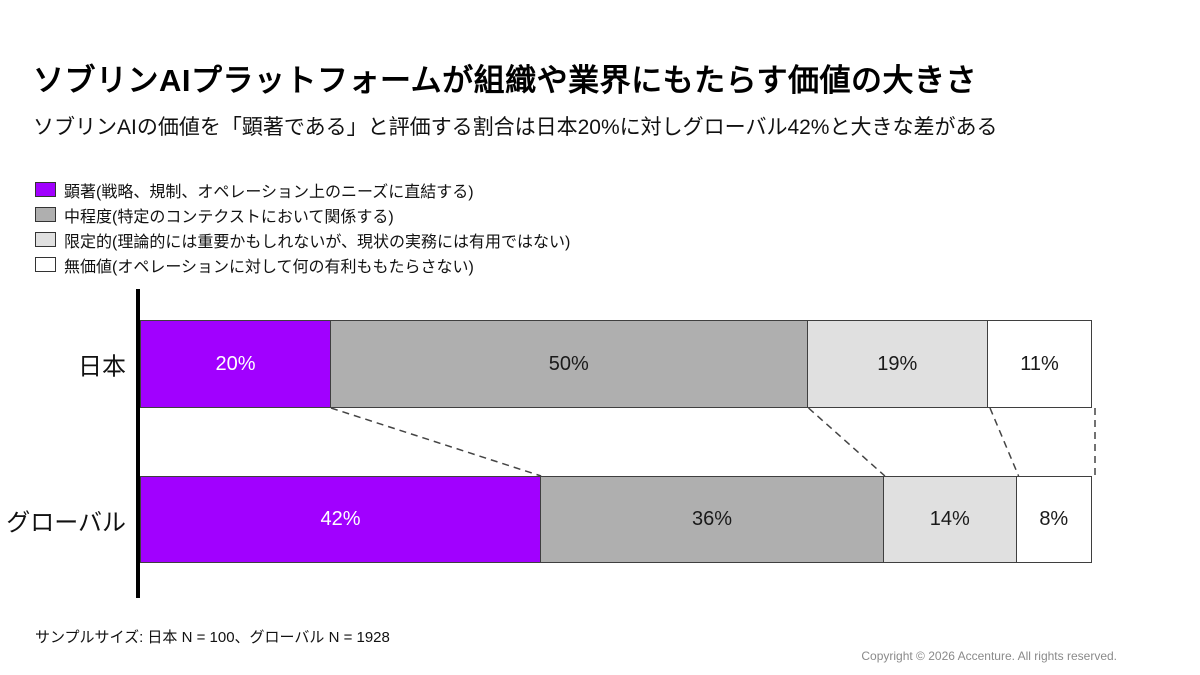 The height and width of the screenshot is (675, 1200). I want to click on bar-segment: 50%, so click(569, 364).